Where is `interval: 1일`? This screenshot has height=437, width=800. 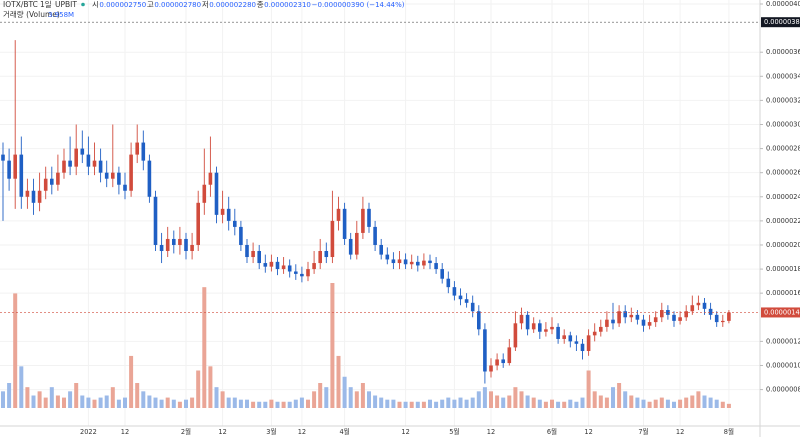 interval: 1일 is located at coordinates (46, 4).